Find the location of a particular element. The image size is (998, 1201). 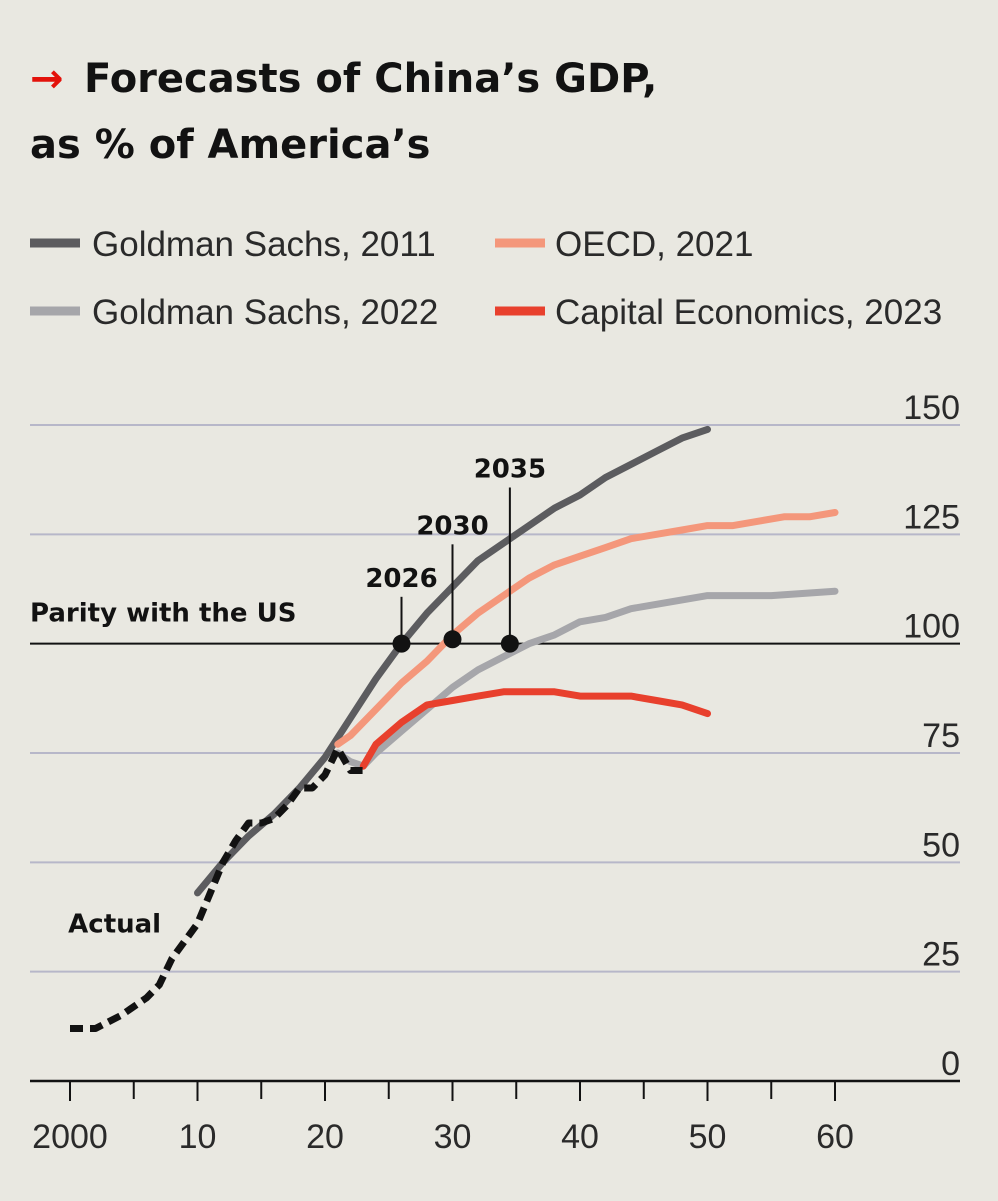

milestones: 2026 2030 2035 is located at coordinates (455, 553).